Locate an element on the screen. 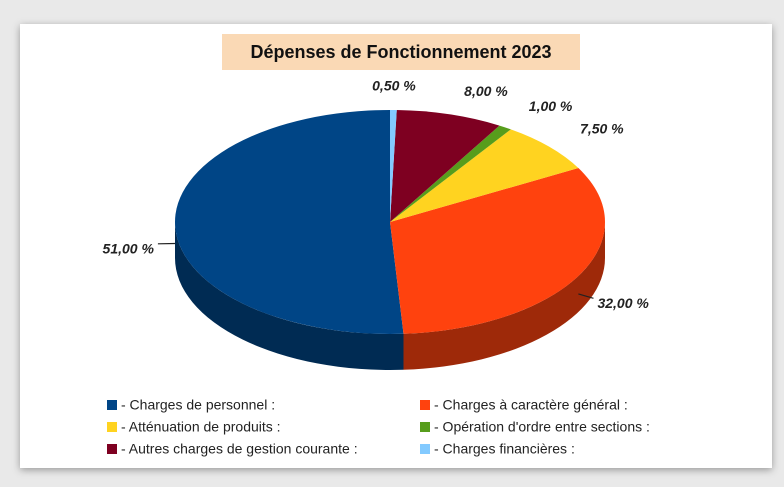 This screenshot has width=784, height=487. data-label: 8,00 % is located at coordinates (486, 91).